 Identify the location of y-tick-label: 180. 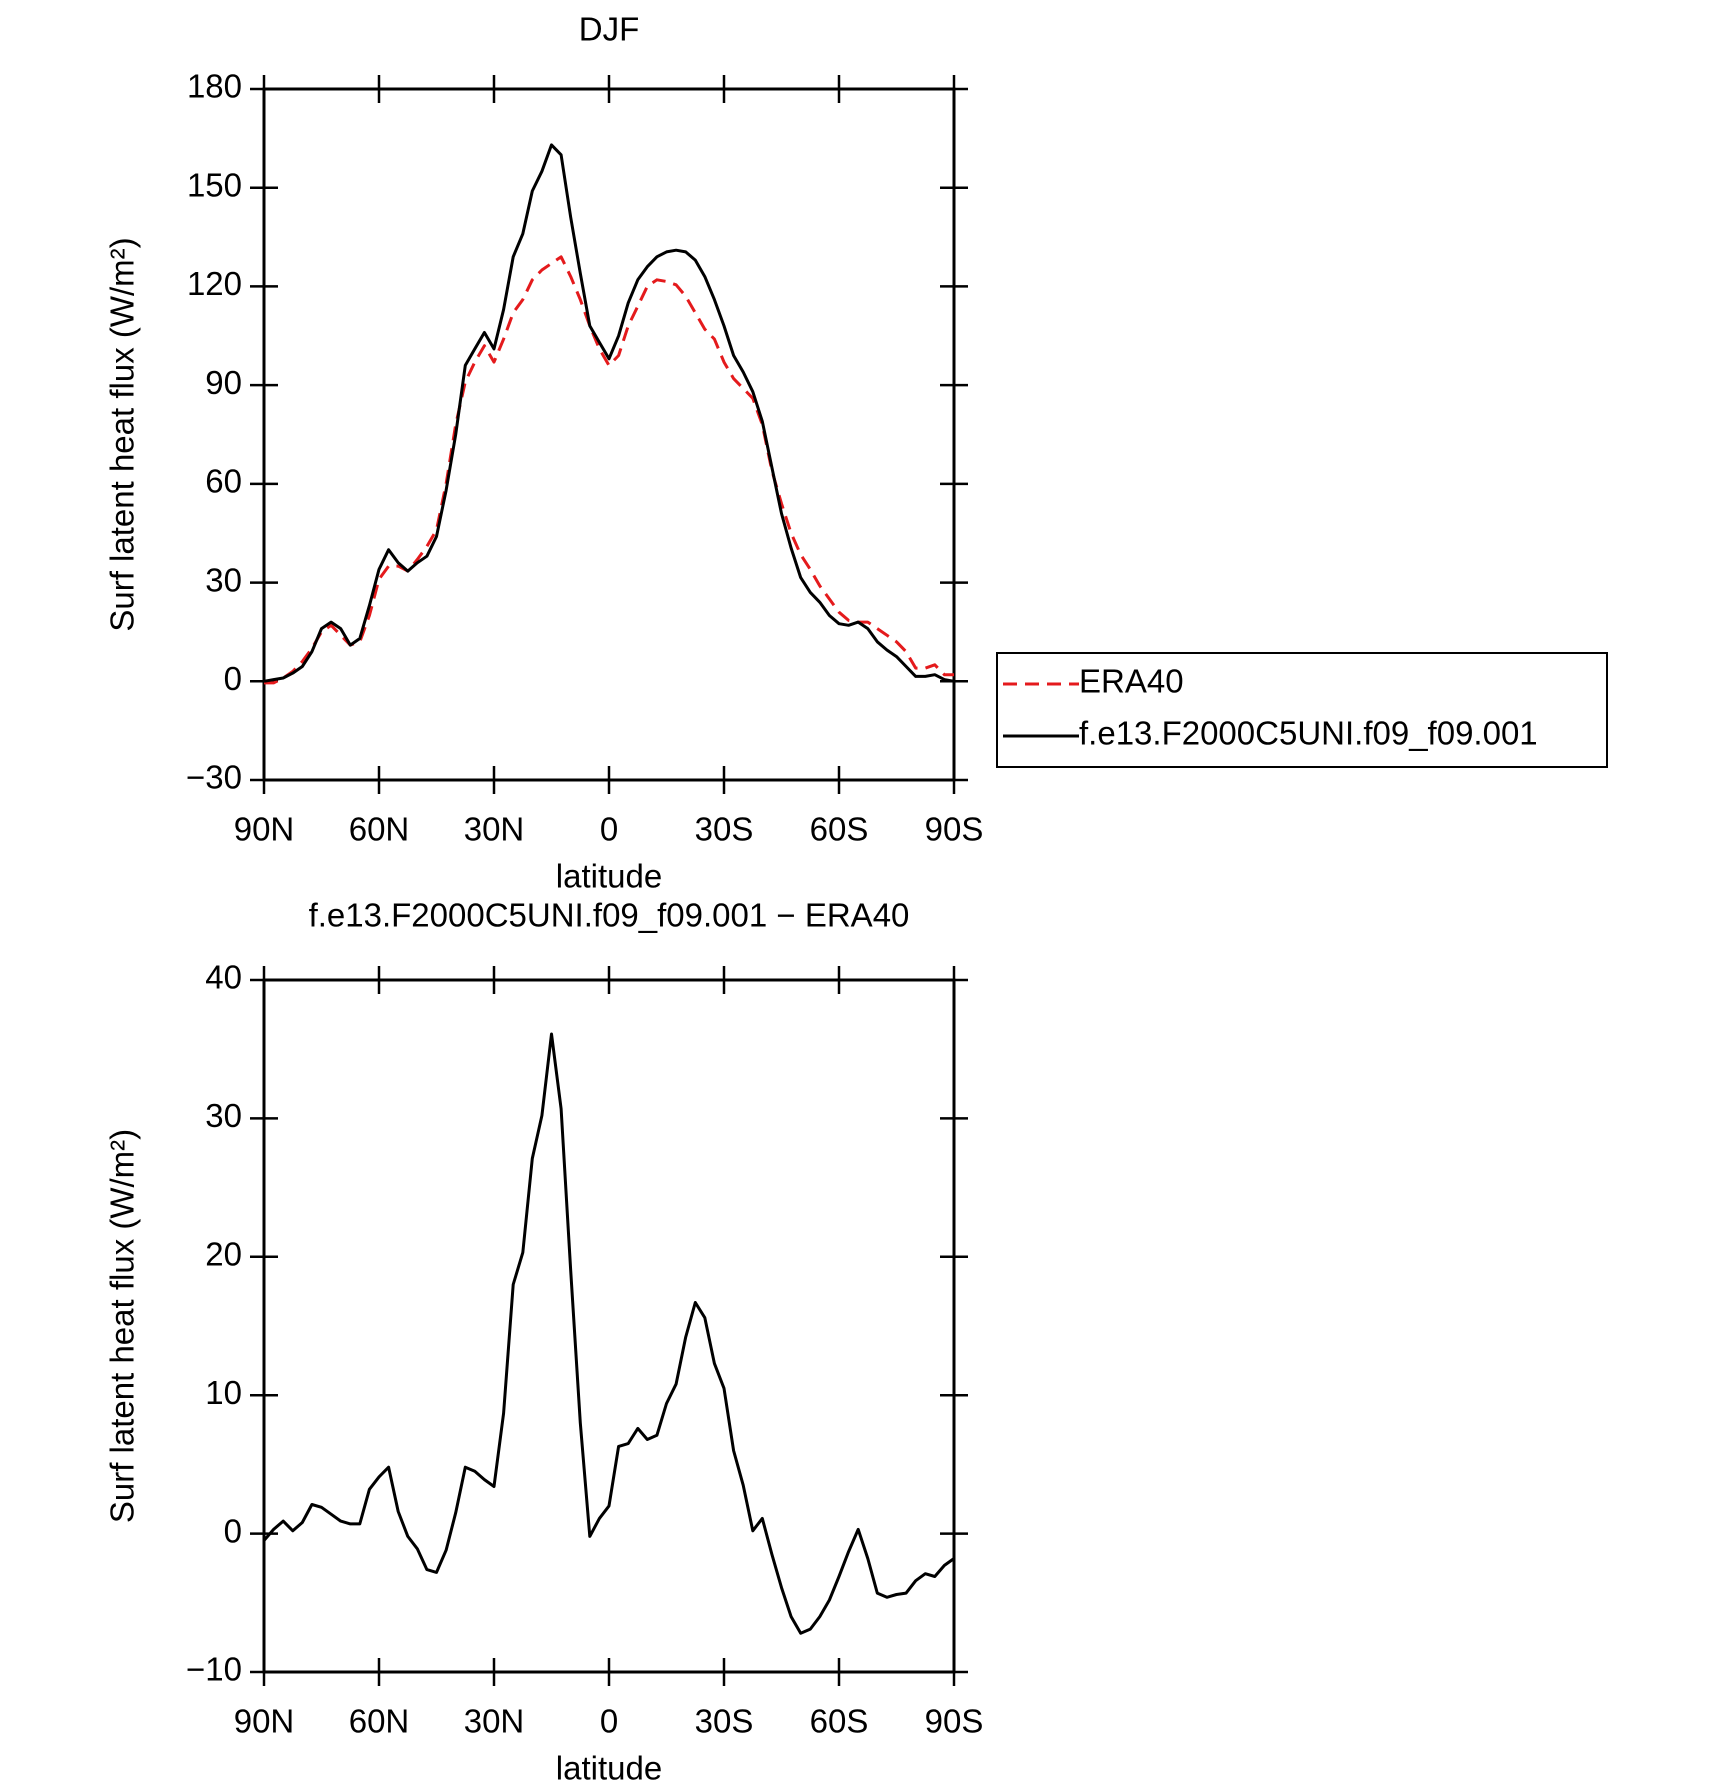
(214, 86).